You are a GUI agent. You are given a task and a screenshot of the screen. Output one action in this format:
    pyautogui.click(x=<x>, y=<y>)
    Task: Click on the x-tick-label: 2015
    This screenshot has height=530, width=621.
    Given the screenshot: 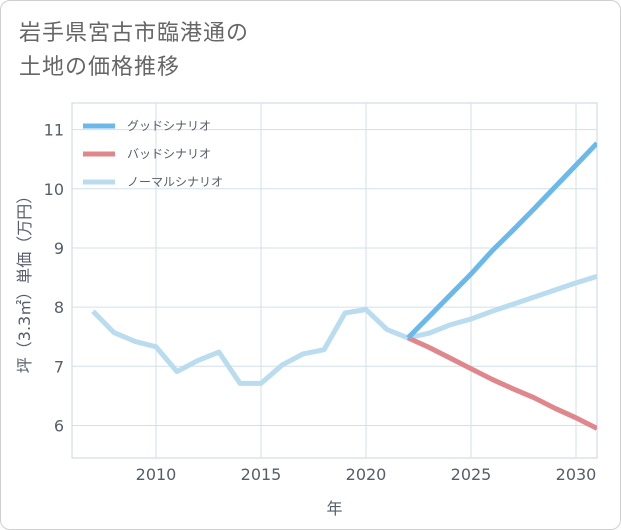 What is the action you would take?
    pyautogui.click(x=261, y=474)
    